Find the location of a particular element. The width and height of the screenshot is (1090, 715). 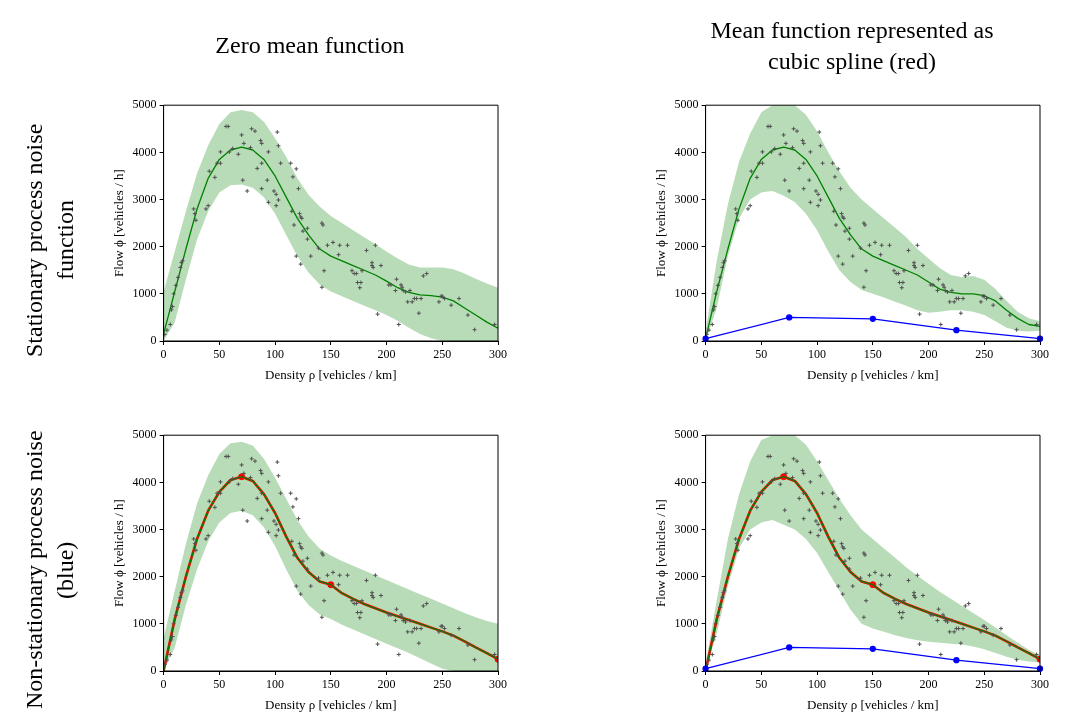

chart-title: Zero mean function is located at coordinates (310, 45).